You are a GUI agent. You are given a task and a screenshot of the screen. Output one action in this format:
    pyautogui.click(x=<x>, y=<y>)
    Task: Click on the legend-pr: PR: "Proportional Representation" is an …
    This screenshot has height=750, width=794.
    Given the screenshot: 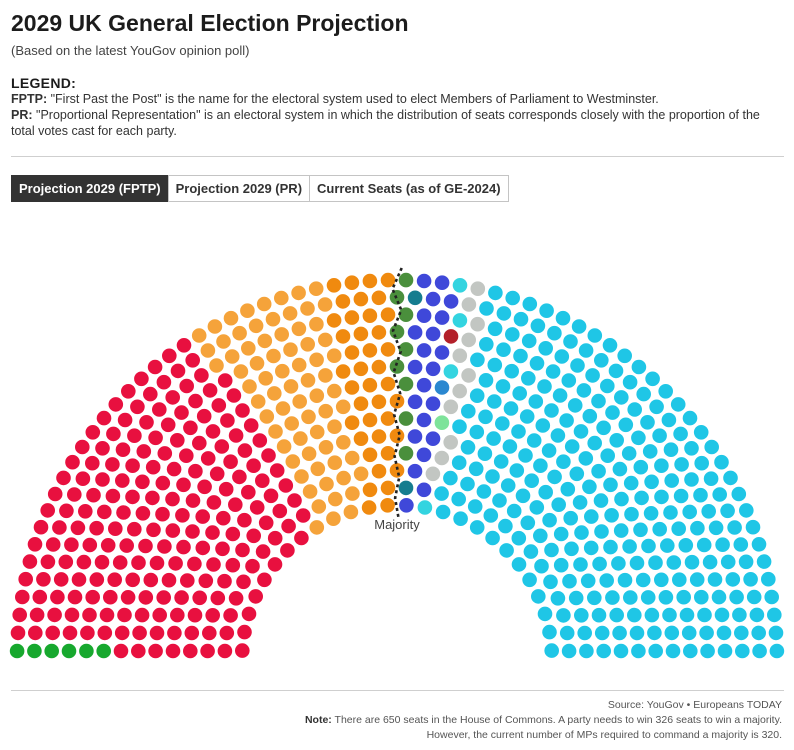 What is the action you would take?
    pyautogui.click(x=396, y=123)
    